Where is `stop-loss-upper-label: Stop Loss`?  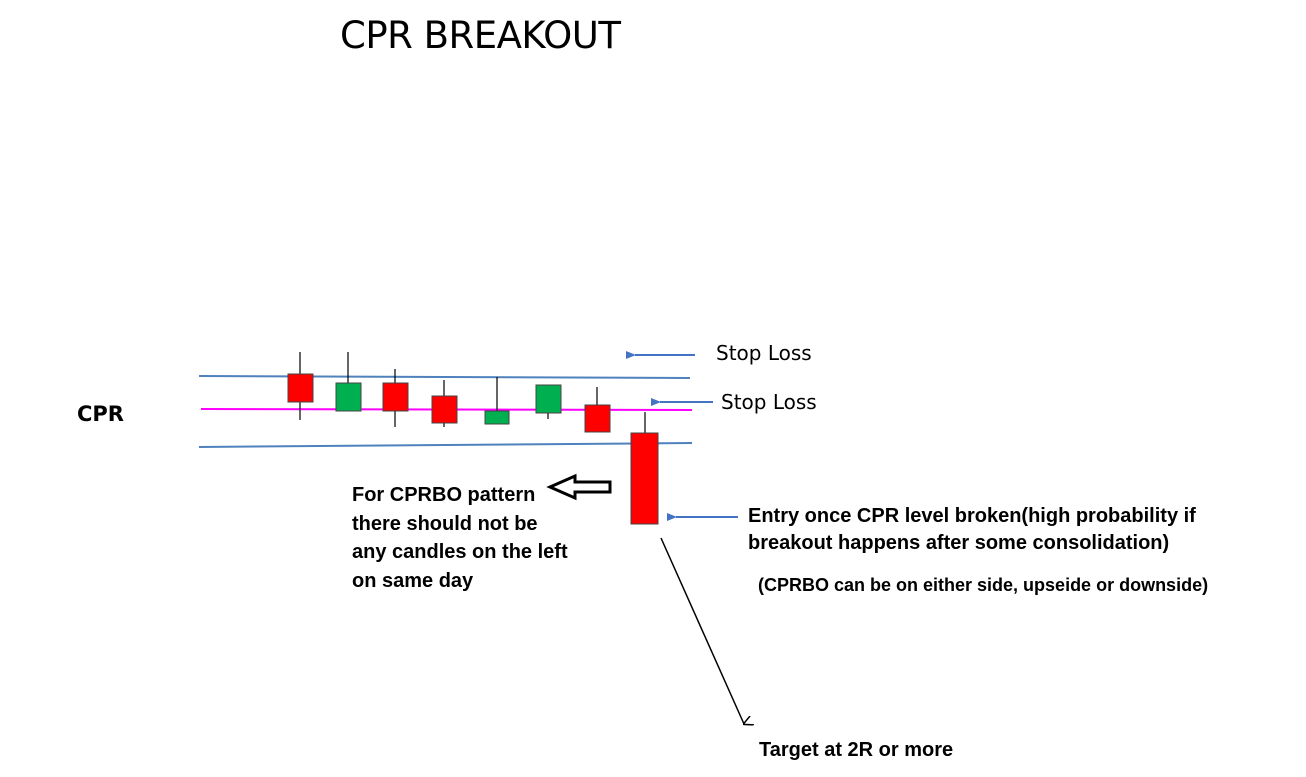 stop-loss-upper-label: Stop Loss is located at coordinates (764, 353).